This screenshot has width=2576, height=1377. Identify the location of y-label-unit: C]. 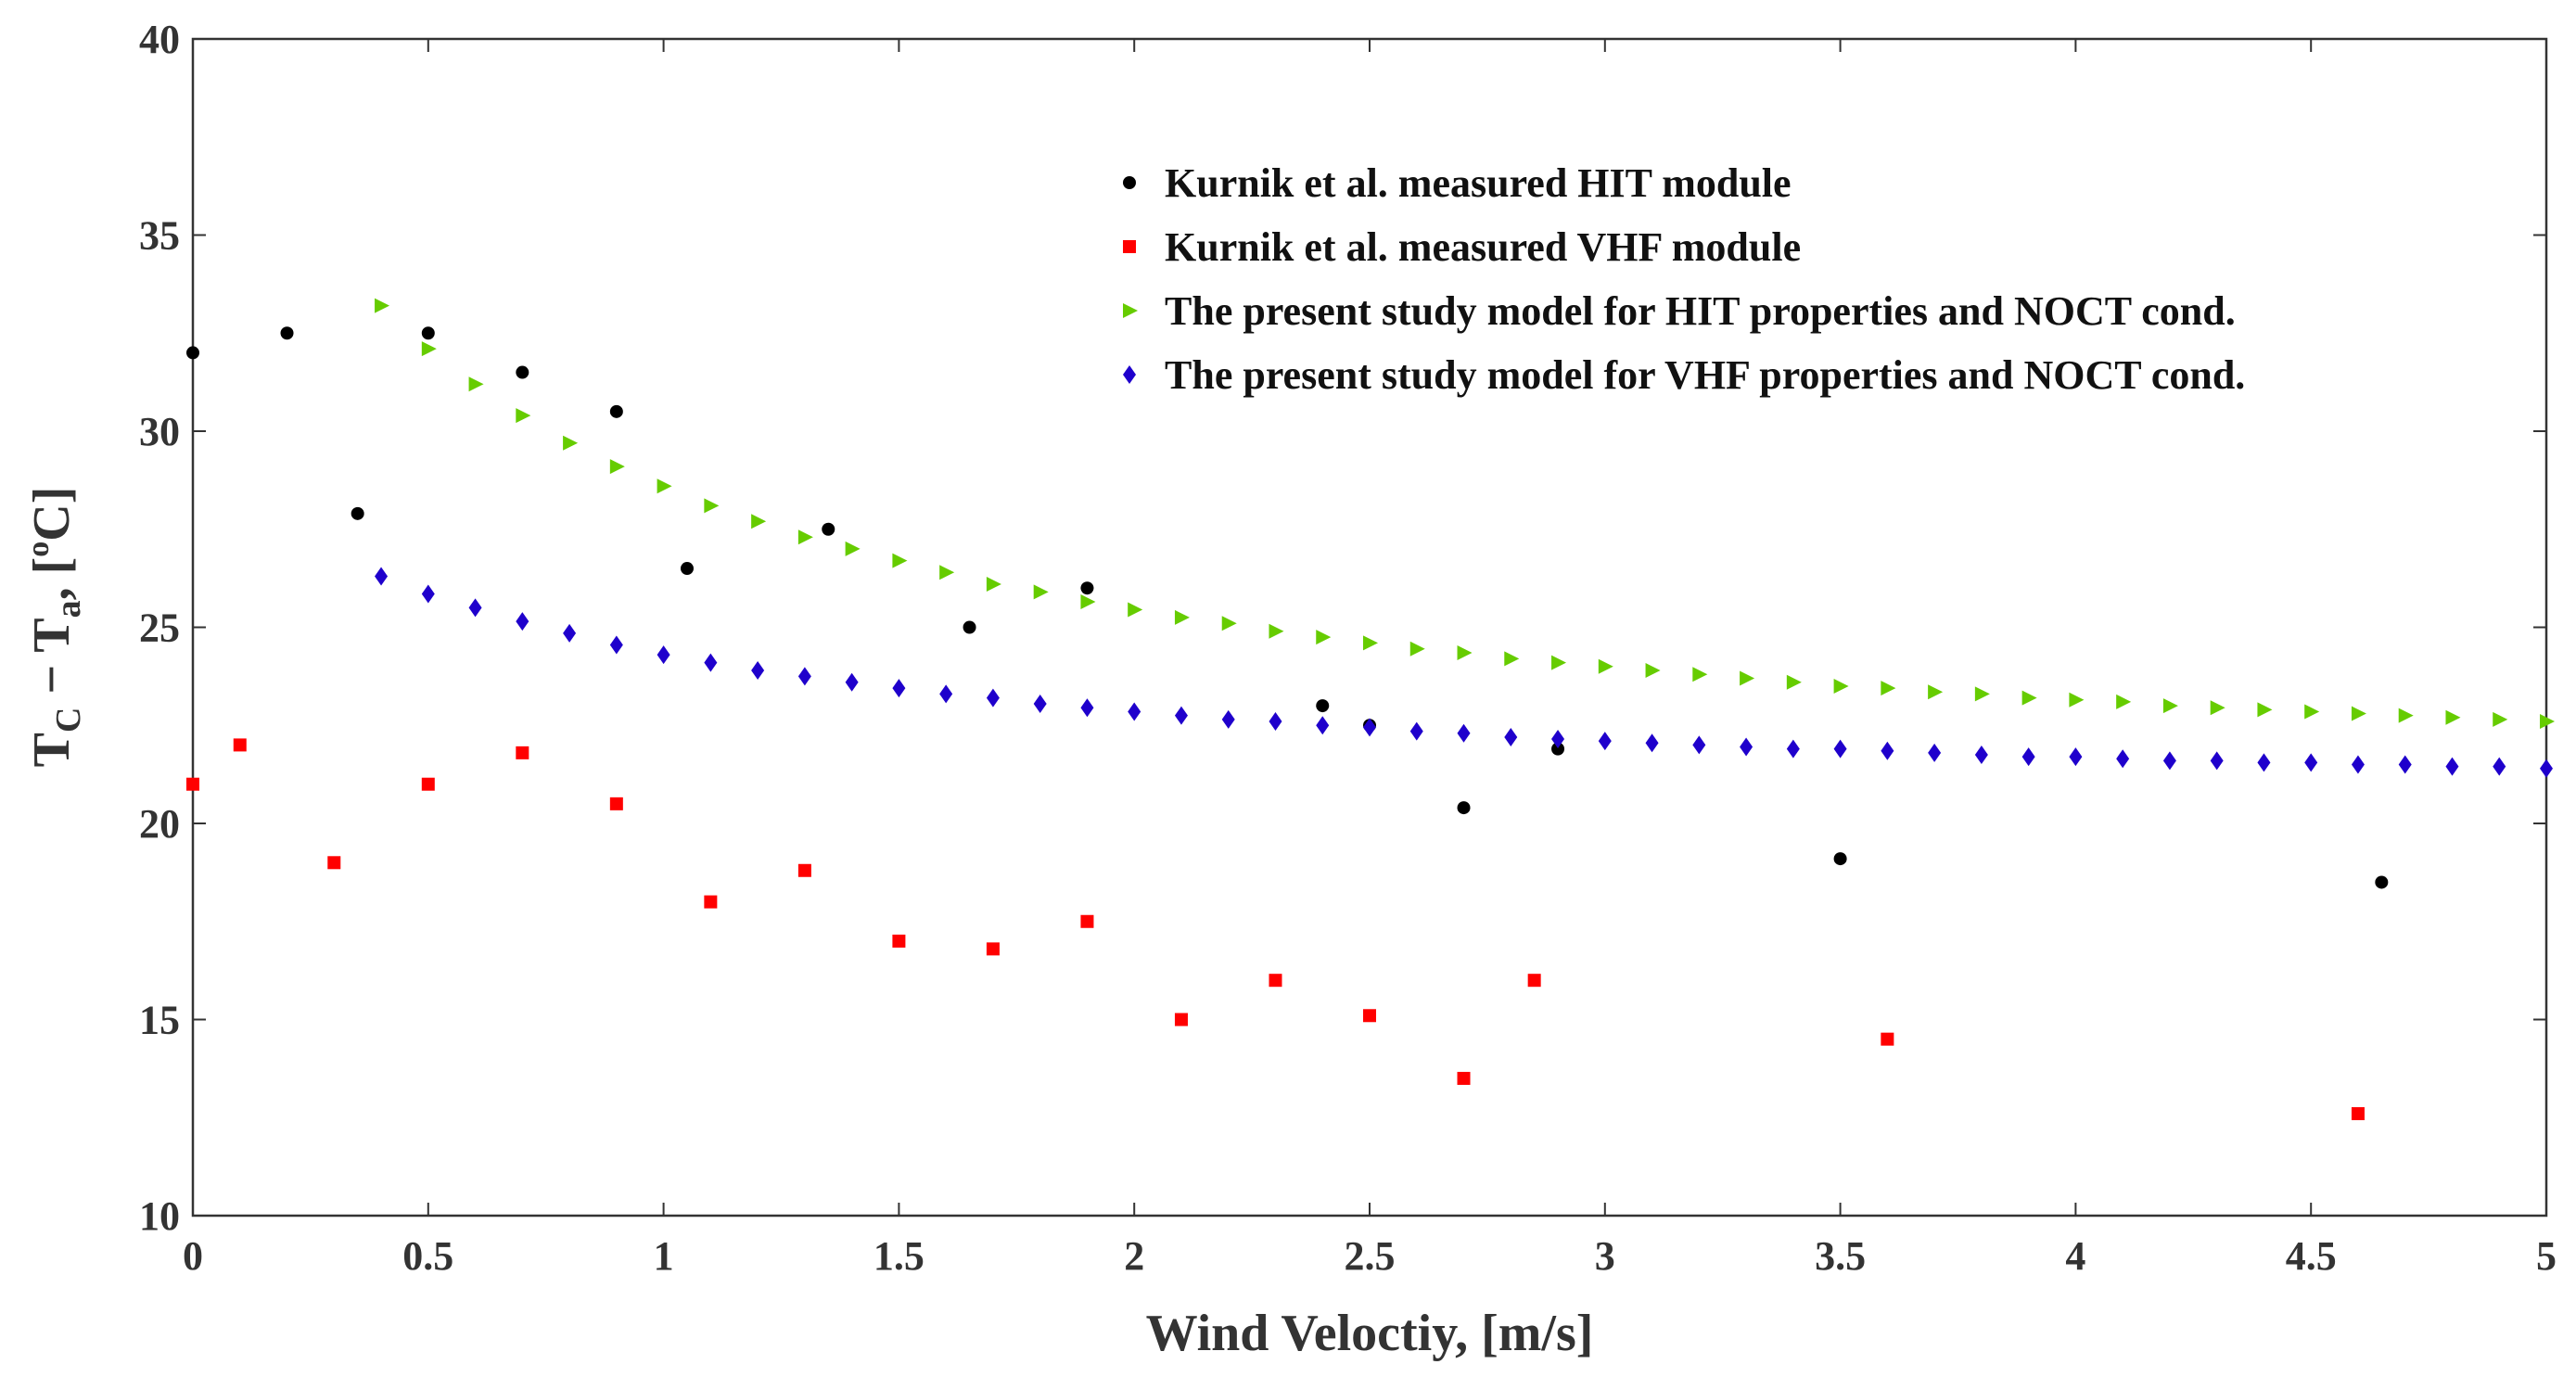
(52, 514).